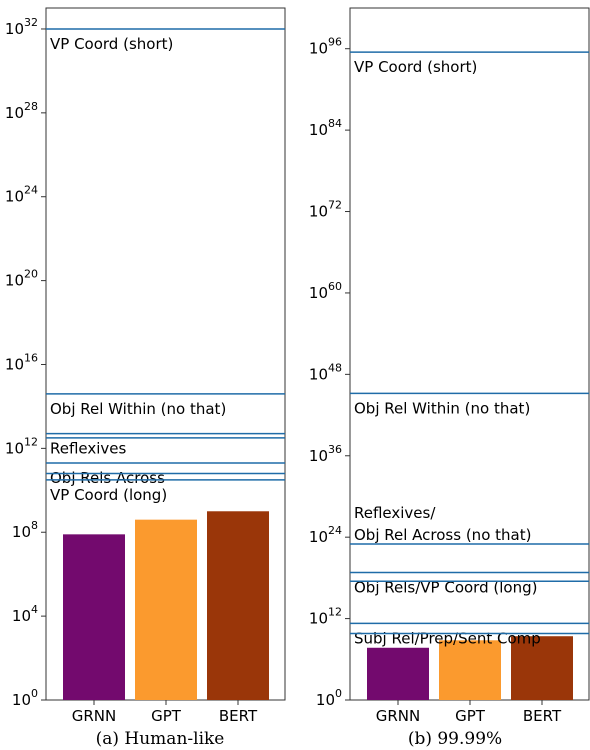  I want to click on y-tick-label: 1060, so click(325, 291).